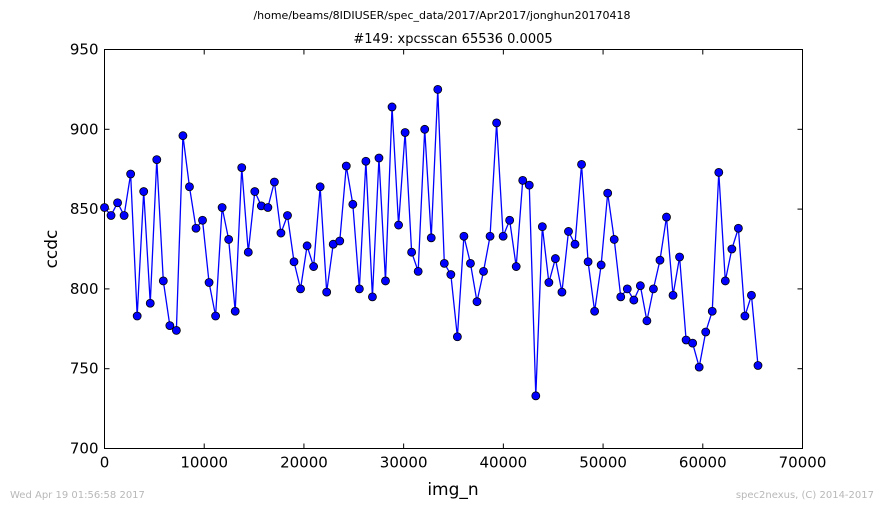 The height and width of the screenshot is (509, 884). I want to click on x-axis-label: img_n, so click(452, 490).